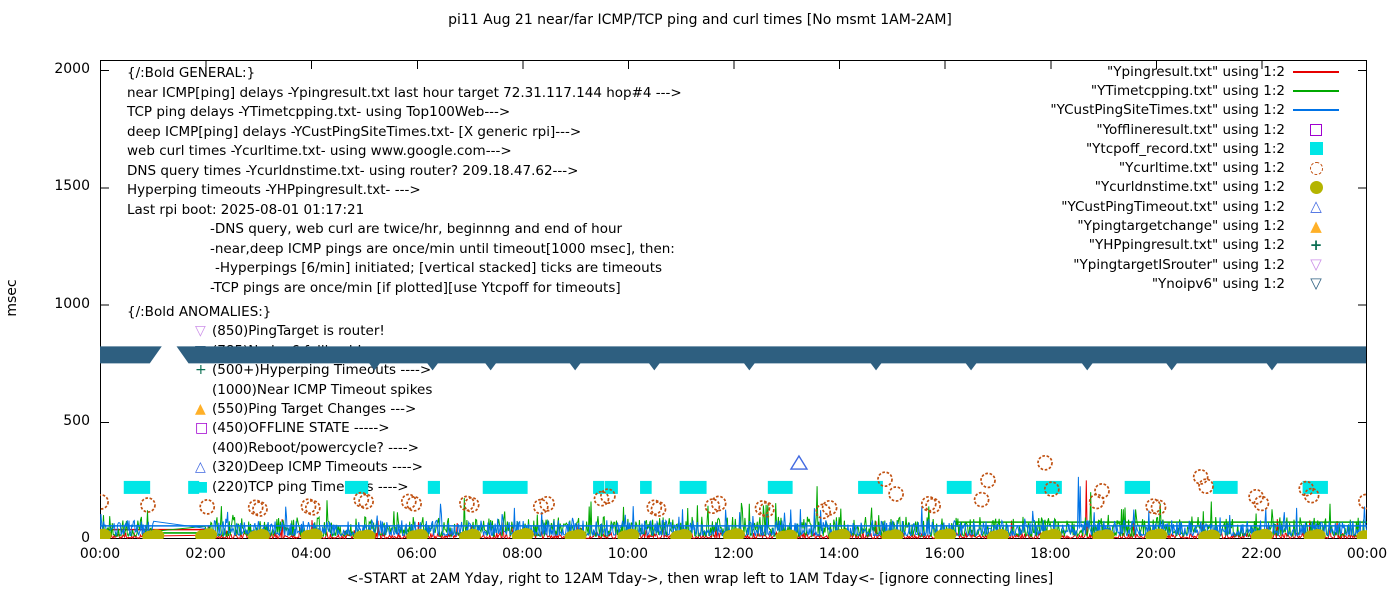  I want to click on y-tick-label: 0, so click(85, 538).